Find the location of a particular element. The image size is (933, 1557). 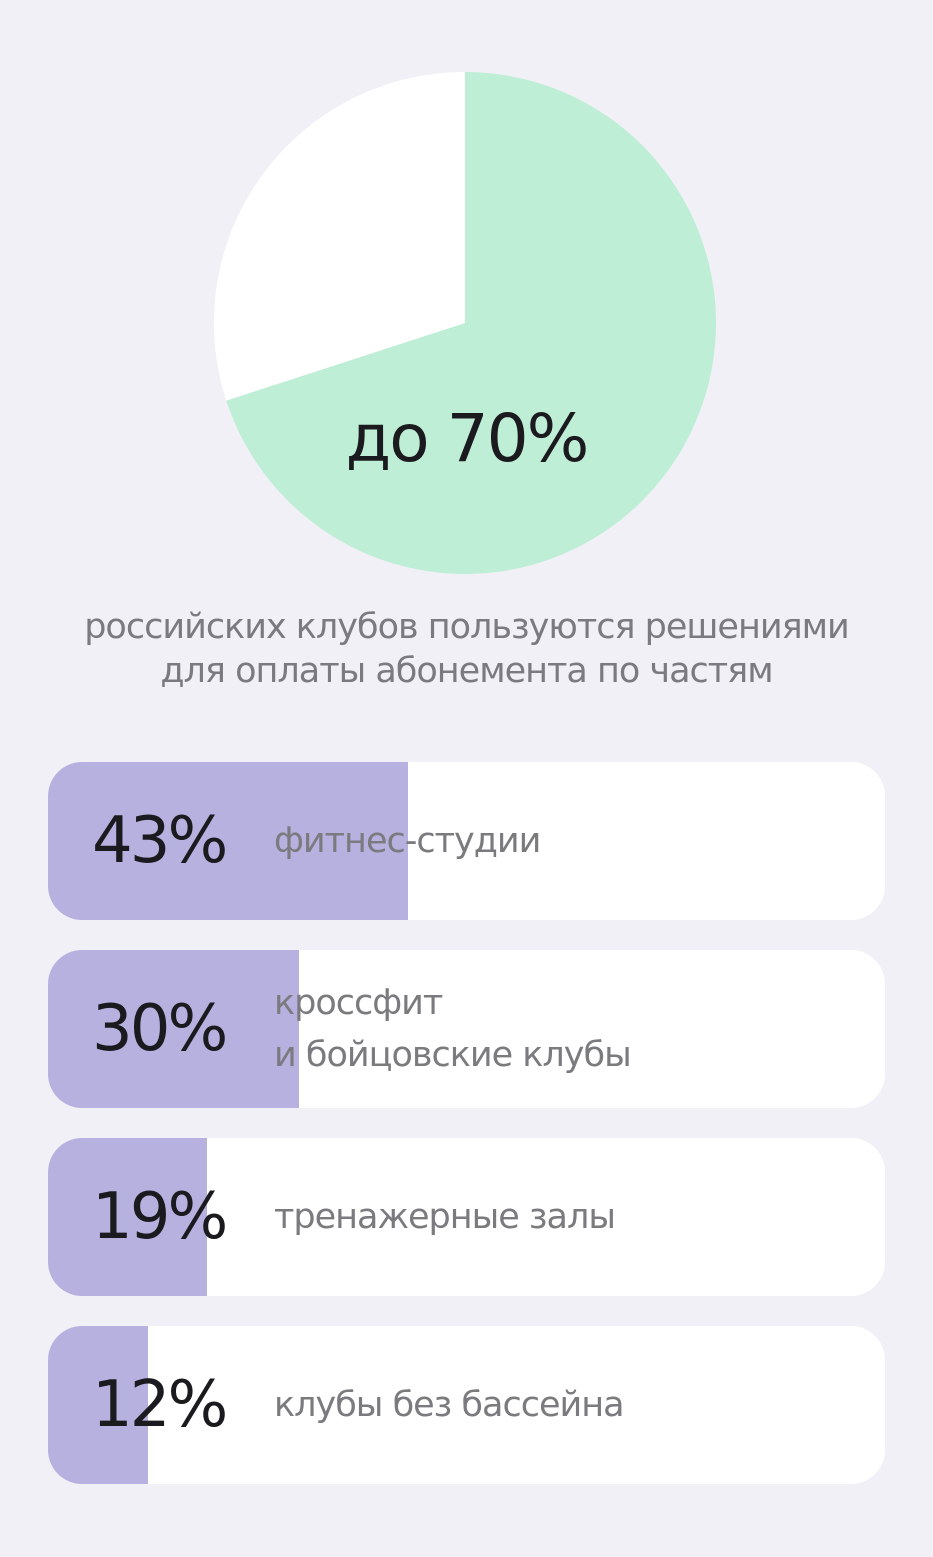

bar-row: 30% кроссфит и бойцовские клубы is located at coordinates (466, 1029).